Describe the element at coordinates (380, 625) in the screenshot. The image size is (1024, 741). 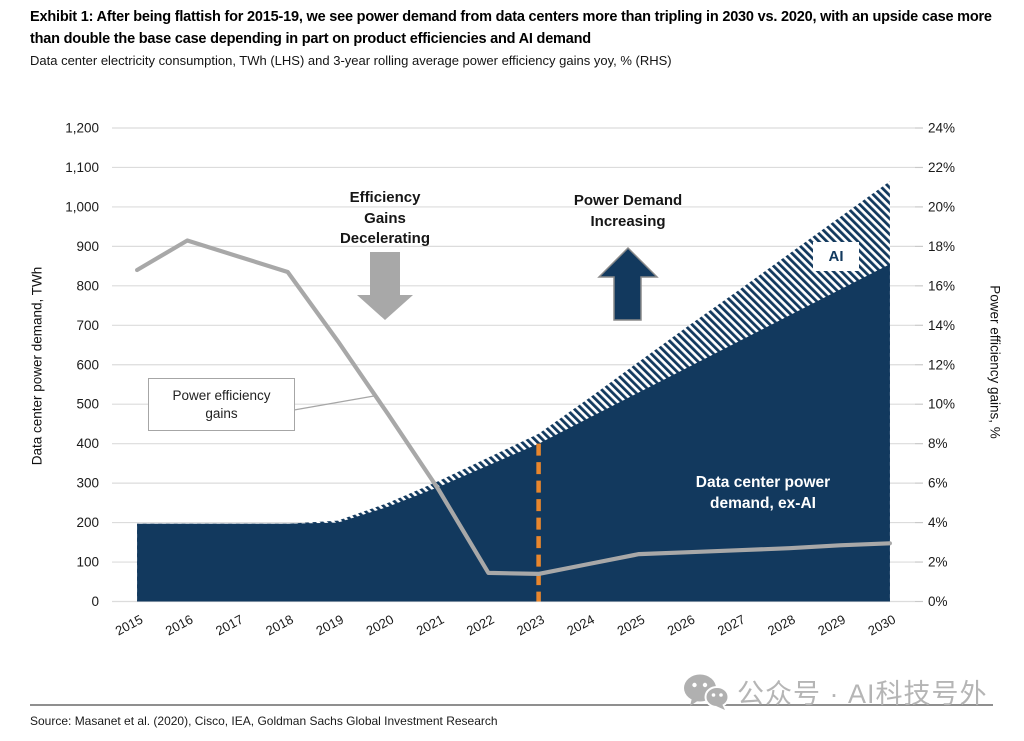
I see `x-axis-label: 2020` at that location.